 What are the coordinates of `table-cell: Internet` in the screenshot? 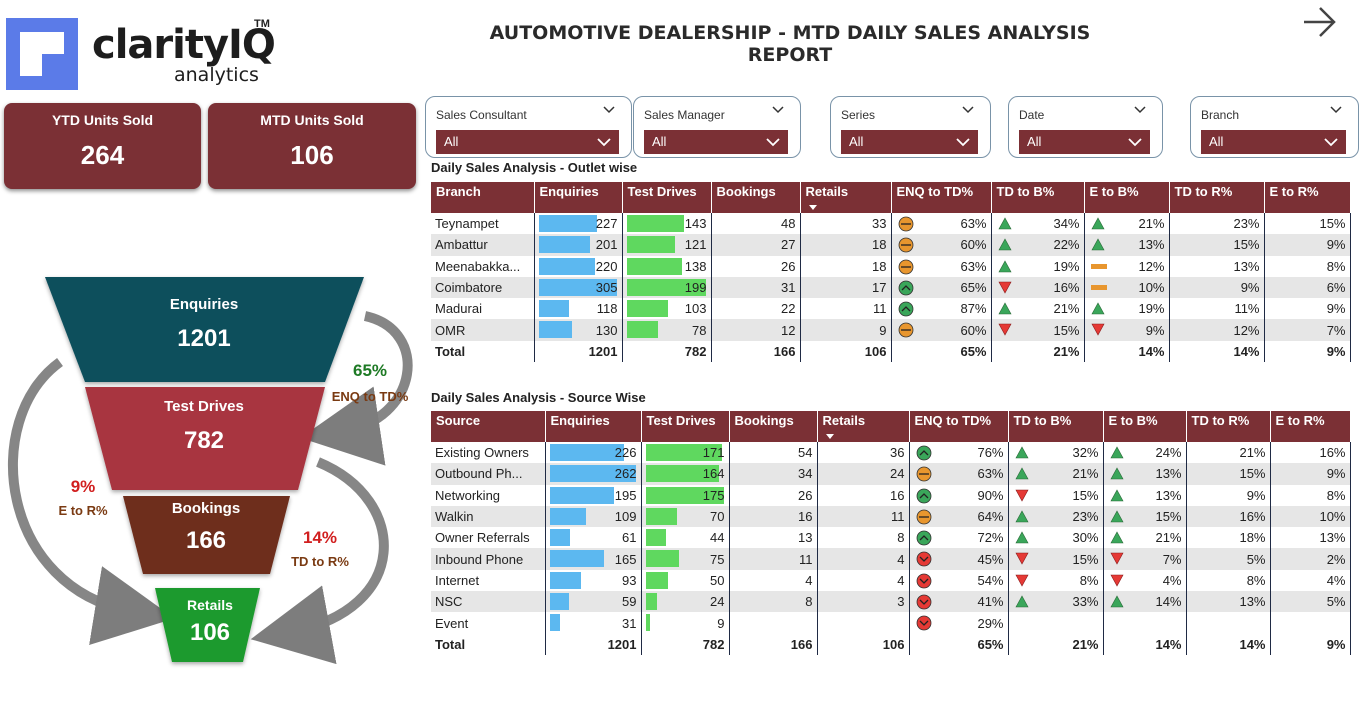 It's located at (488, 580).